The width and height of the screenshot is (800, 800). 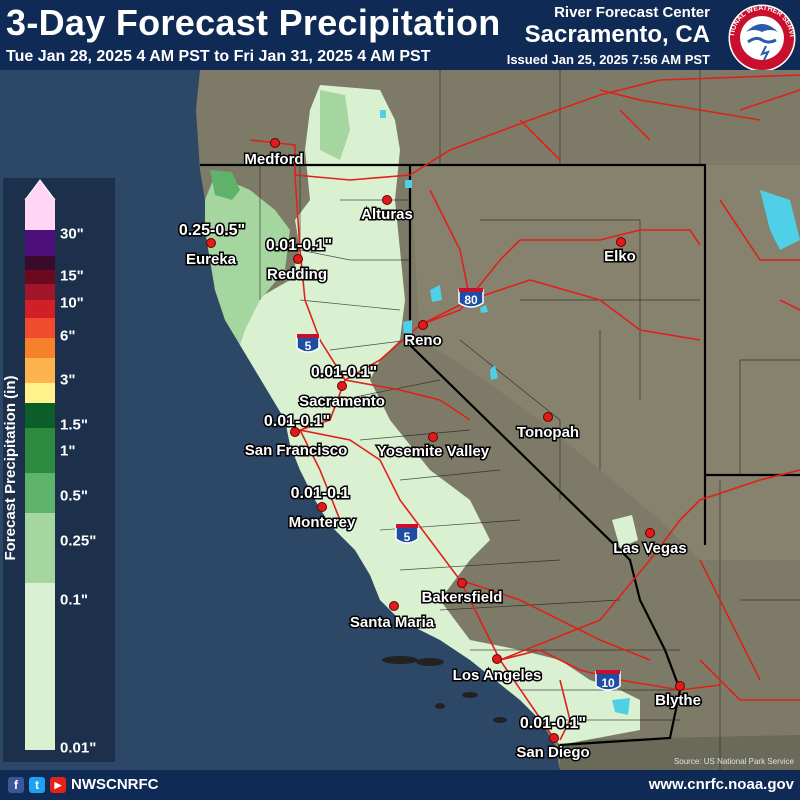 I want to click on legend-tick-label: 3", so click(x=68, y=380).